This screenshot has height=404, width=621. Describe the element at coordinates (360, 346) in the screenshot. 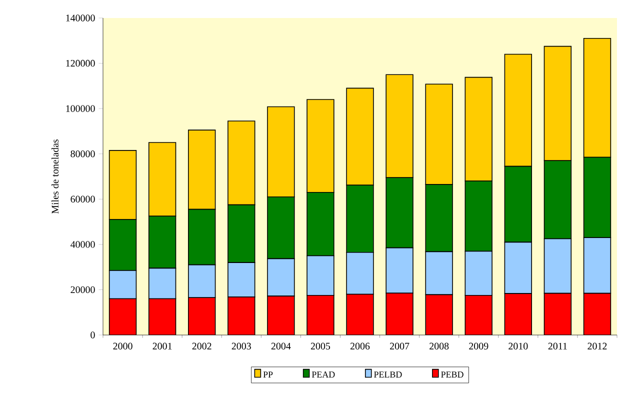

I see `x-tick-label: 2006` at that location.